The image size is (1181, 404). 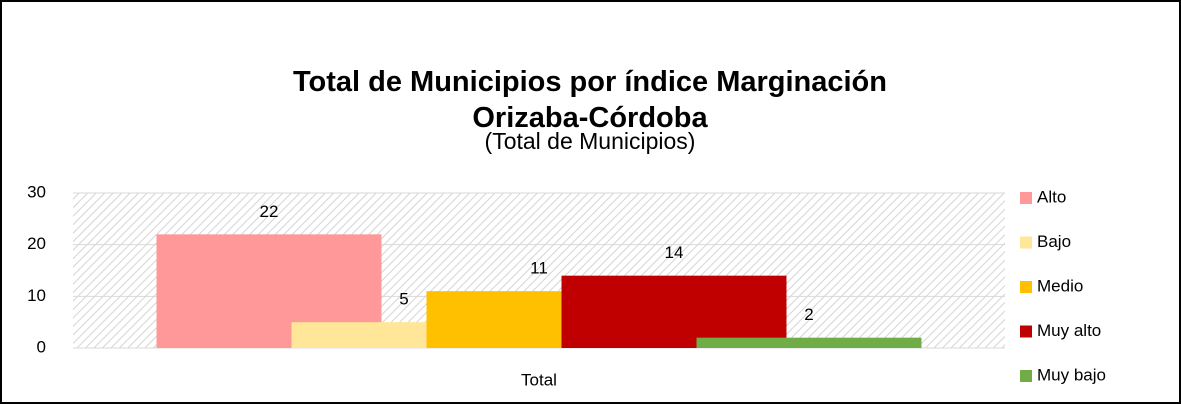 What do you see at coordinates (269, 211) in the screenshot?
I see `data-label: 22` at bounding box center [269, 211].